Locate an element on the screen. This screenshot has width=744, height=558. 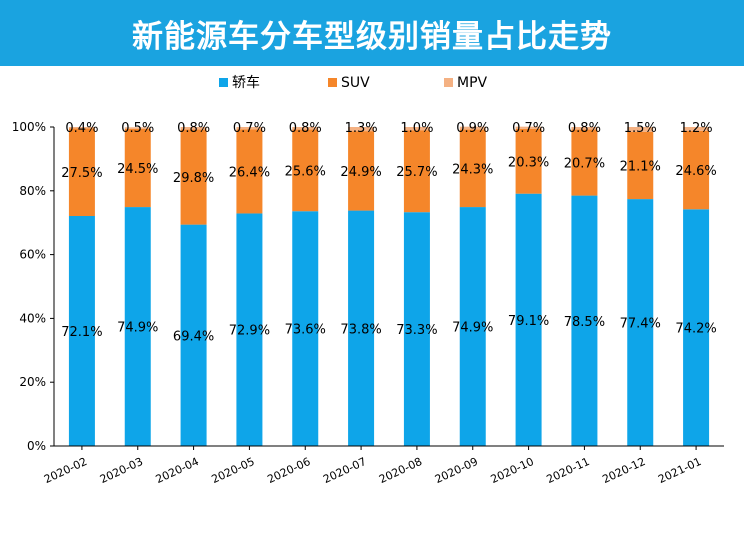
bar-轿车-2020-03 is located at coordinates (137, 326).